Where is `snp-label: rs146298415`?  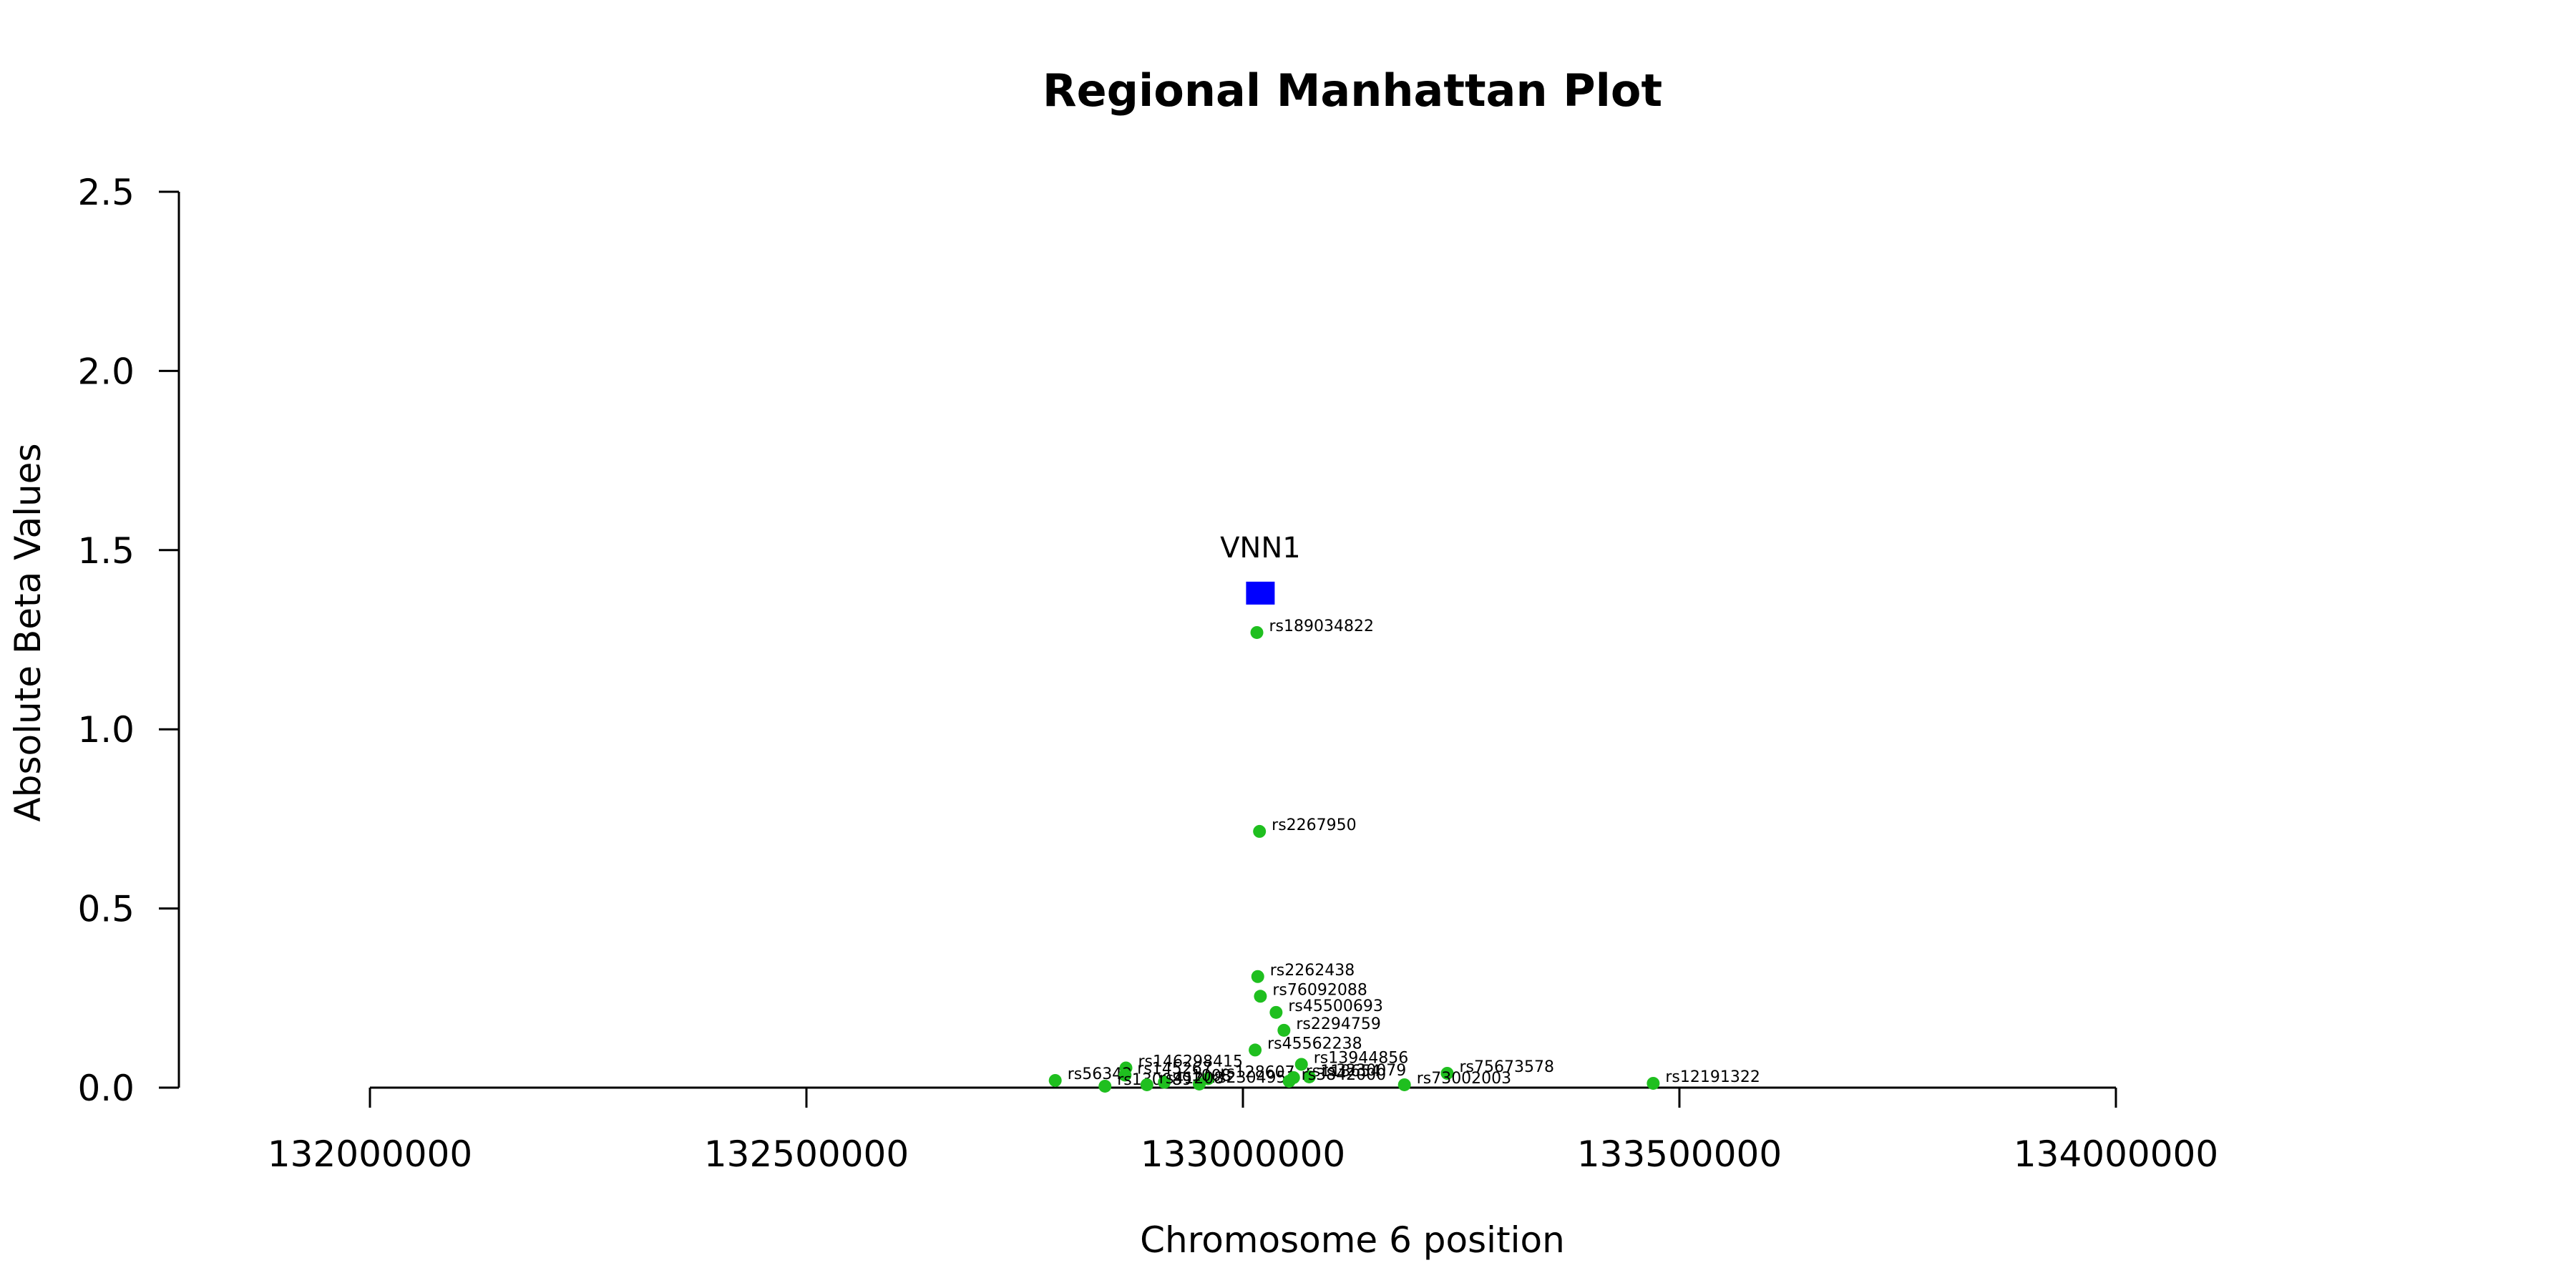 snp-label: rs146298415 is located at coordinates (1190, 1061).